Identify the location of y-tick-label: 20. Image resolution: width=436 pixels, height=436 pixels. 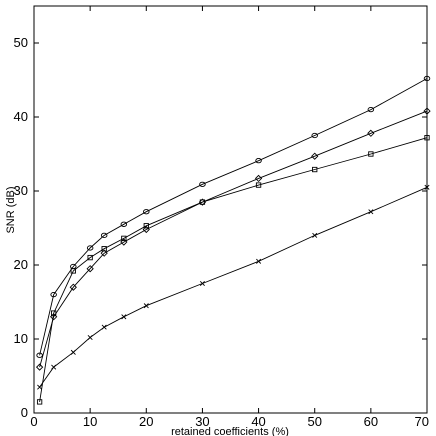
(21, 264).